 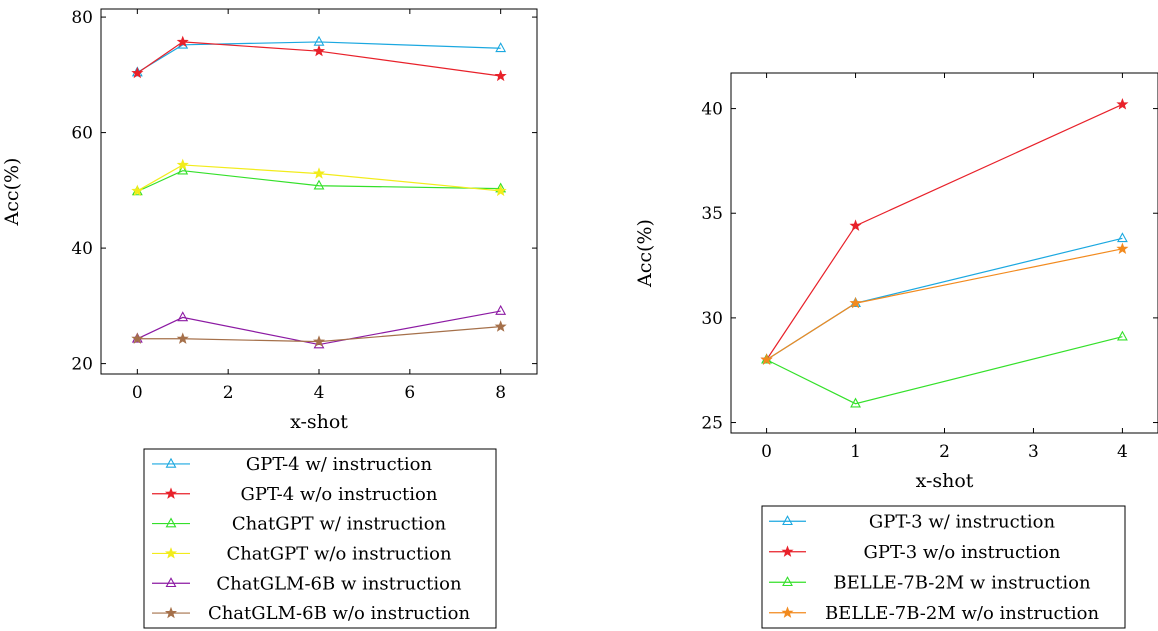 What do you see at coordinates (712, 214) in the screenshot?
I see `y-tick-label: 35` at bounding box center [712, 214].